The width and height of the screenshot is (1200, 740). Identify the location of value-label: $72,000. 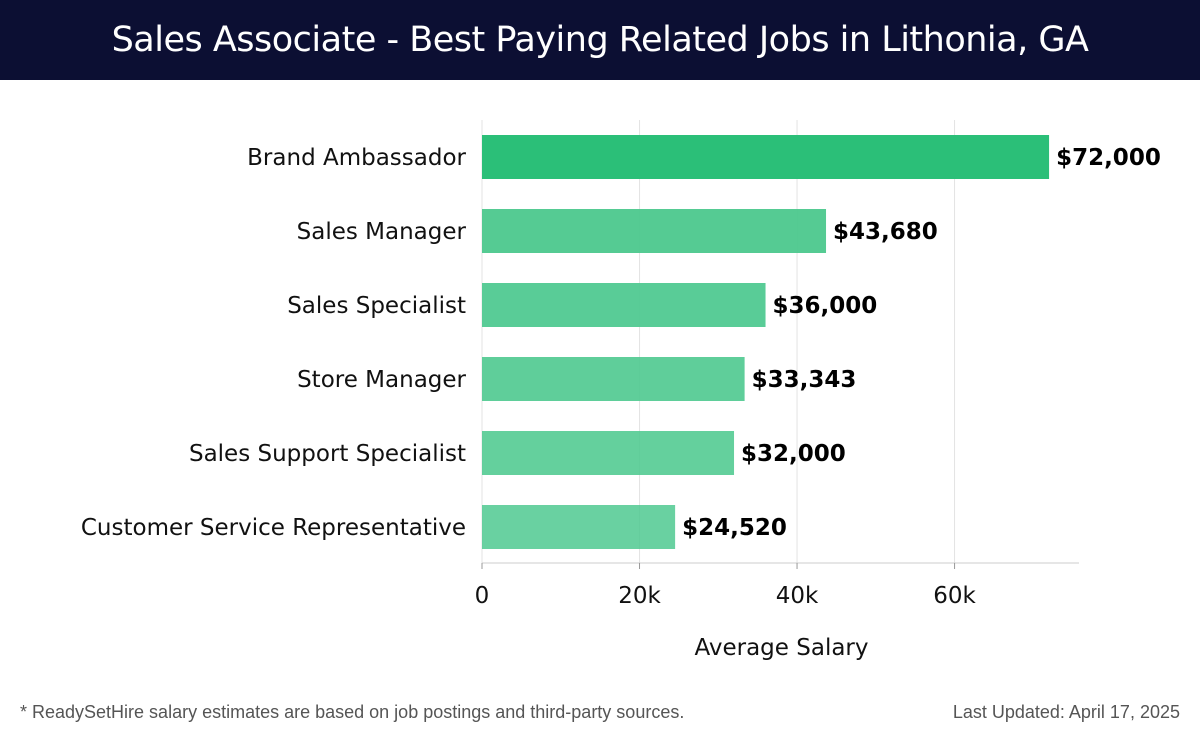
(1108, 158).